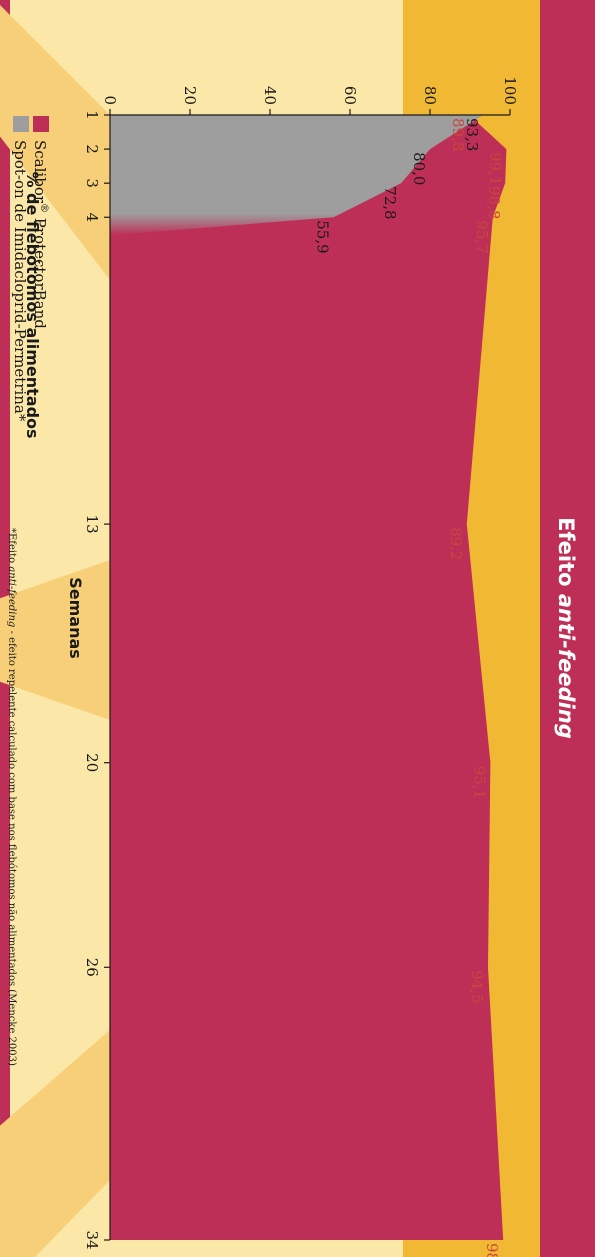  I want to click on data-label-spot-on-3: 55,9, so click(323, 236).